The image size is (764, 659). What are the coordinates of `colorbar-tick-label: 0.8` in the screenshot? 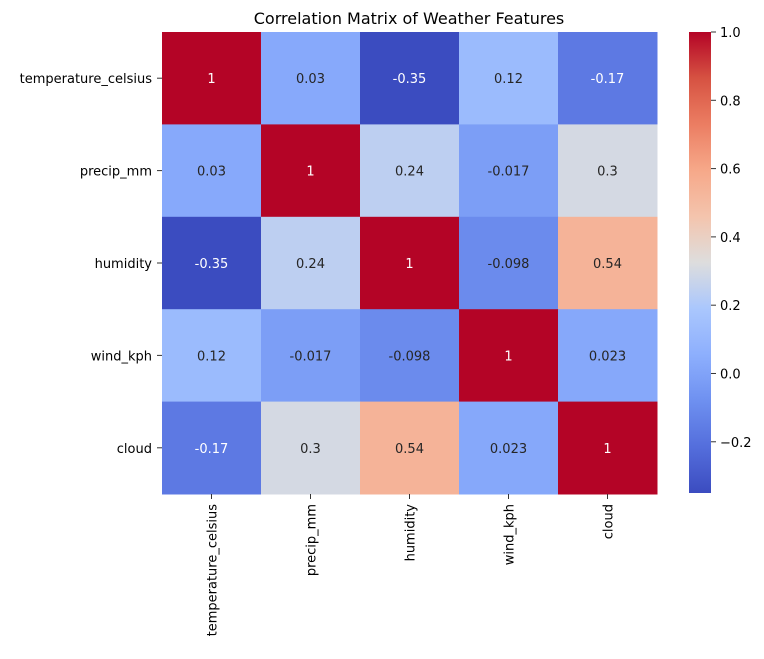 It's located at (730, 101).